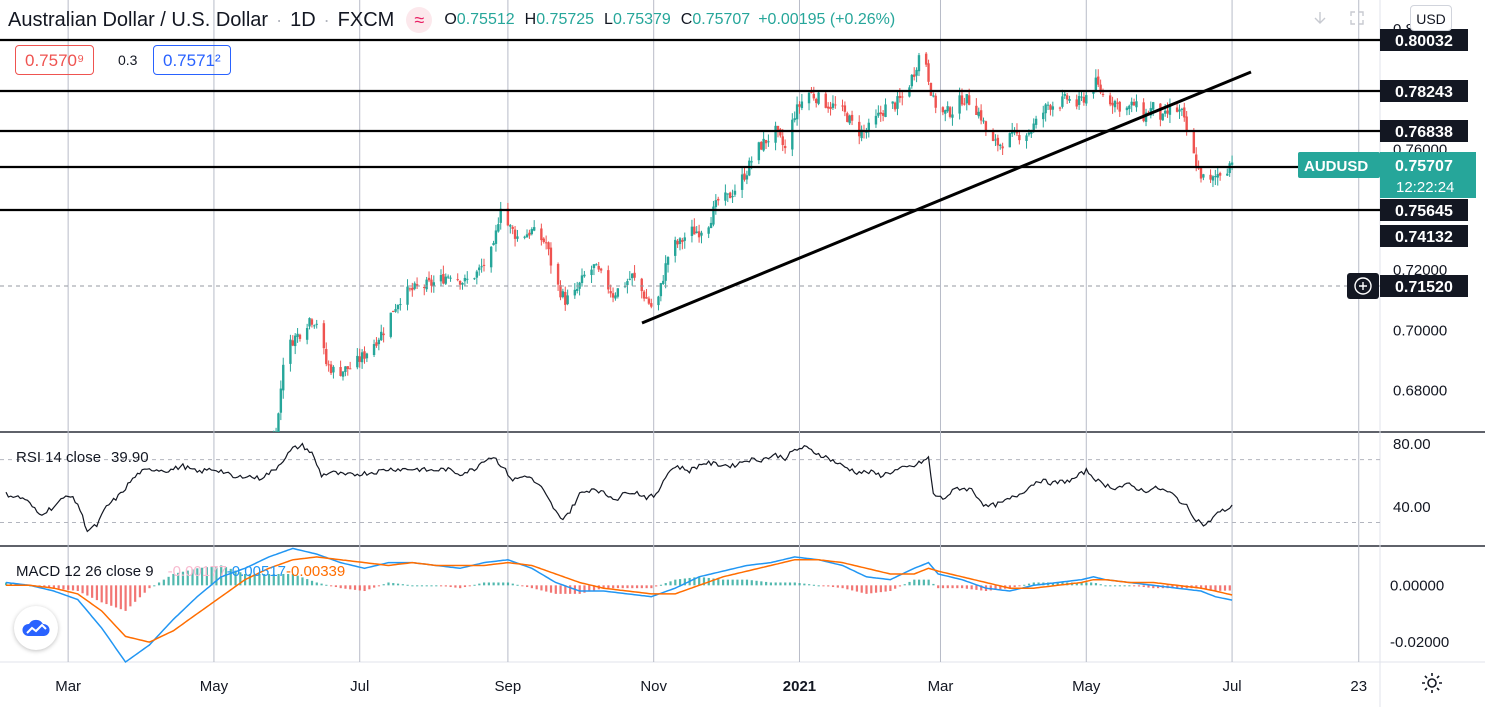 Image resolution: width=1485 pixels, height=707 pixels. What do you see at coordinates (138, 19) in the screenshot?
I see `symbol-title: Australian Dollar / U.S. Dollar` at bounding box center [138, 19].